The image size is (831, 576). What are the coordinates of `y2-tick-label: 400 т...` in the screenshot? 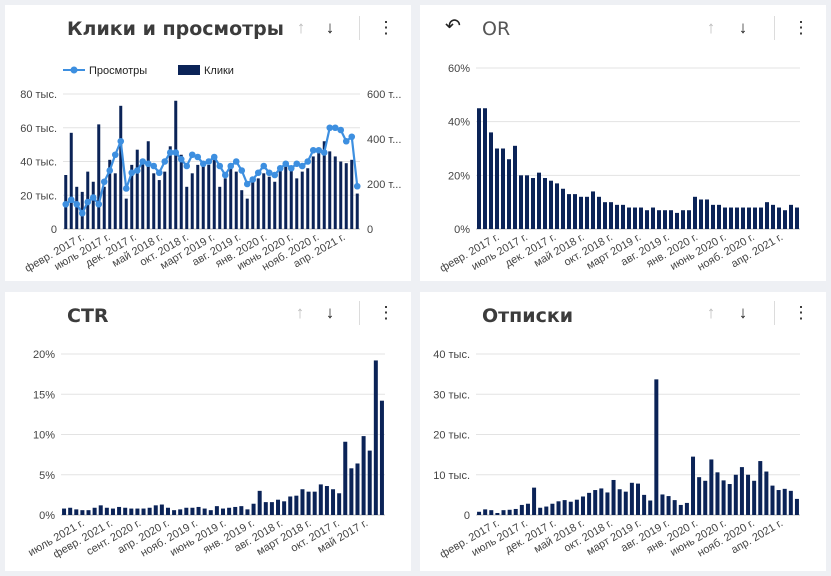 It's located at (384, 140).